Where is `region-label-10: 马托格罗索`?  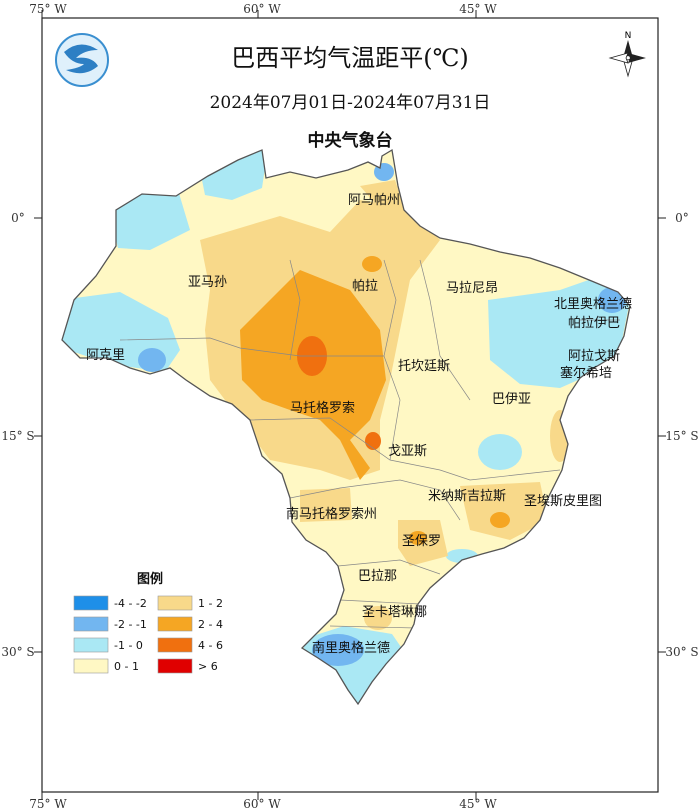 region-label-10: 马托格罗索 is located at coordinates (322, 408).